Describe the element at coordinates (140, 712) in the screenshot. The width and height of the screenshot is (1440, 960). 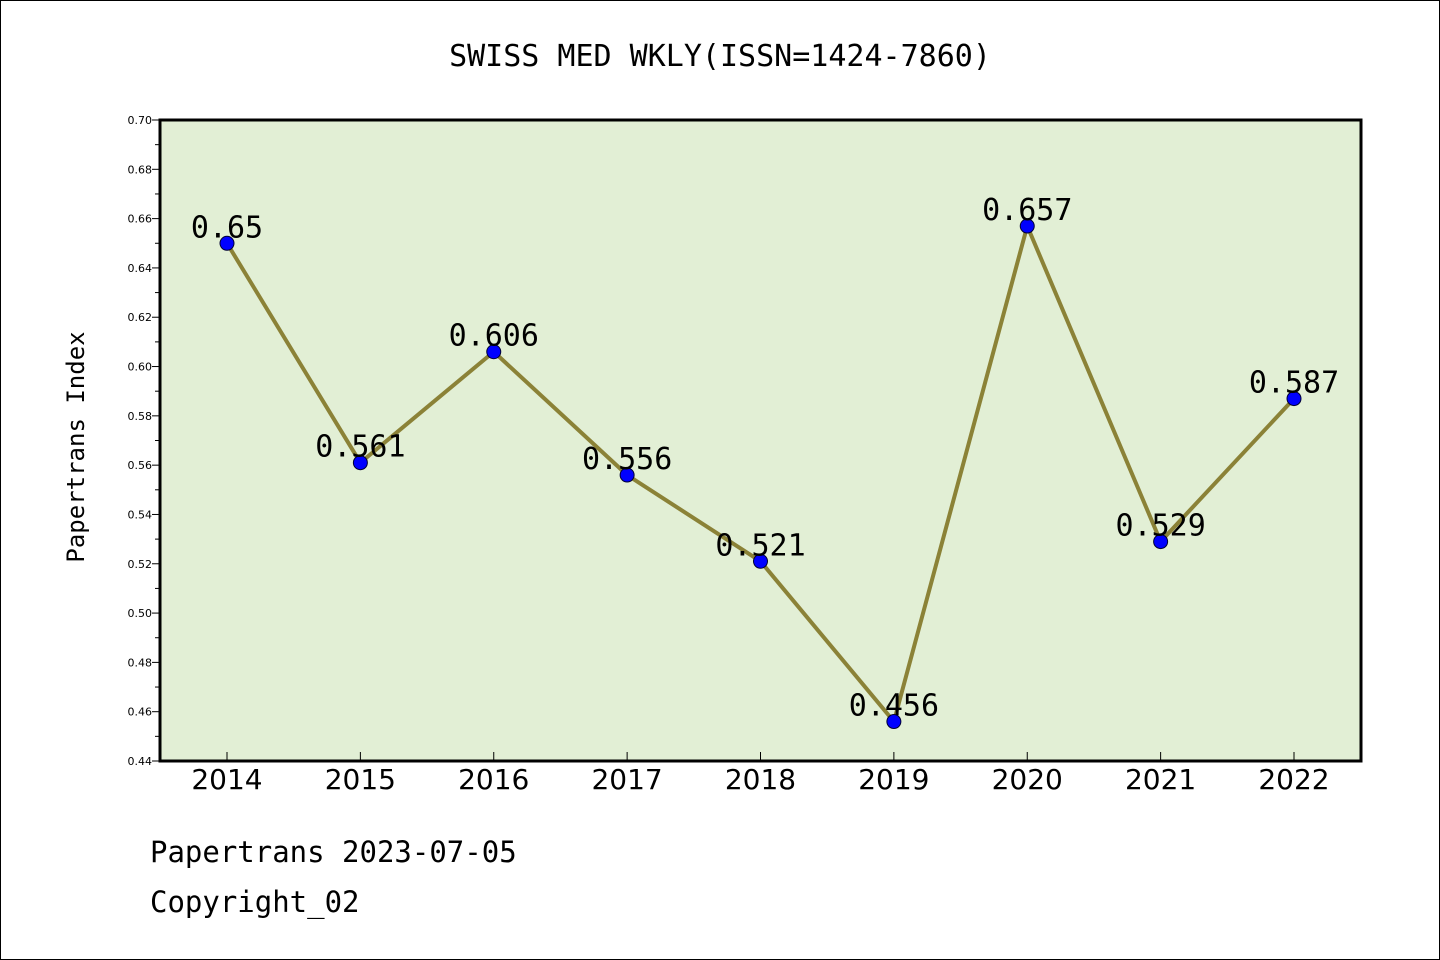
I see `y-tick-label: 0.46` at that location.